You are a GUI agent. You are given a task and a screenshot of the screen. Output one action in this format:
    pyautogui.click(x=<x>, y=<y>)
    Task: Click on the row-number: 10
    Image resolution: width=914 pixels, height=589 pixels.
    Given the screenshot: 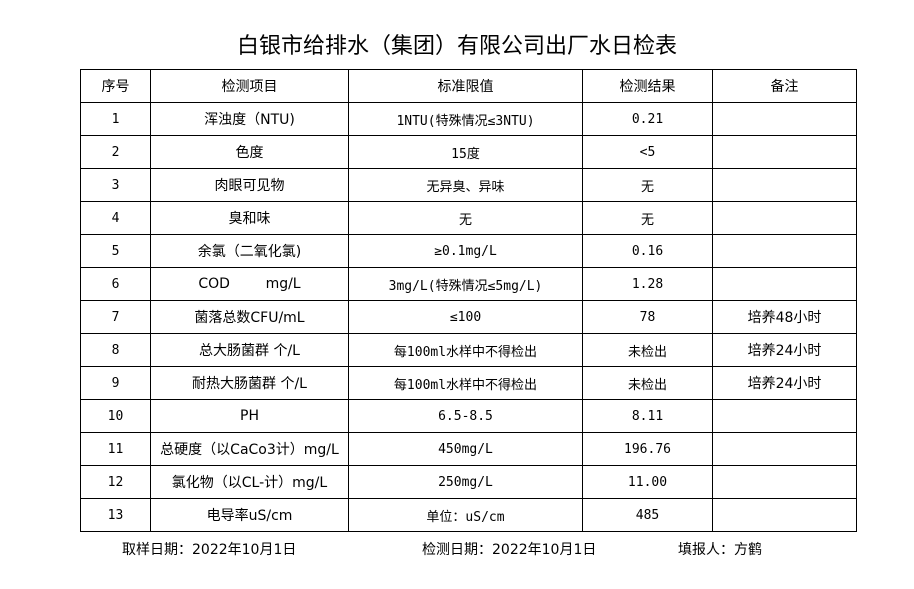 What is the action you would take?
    pyautogui.click(x=115, y=416)
    